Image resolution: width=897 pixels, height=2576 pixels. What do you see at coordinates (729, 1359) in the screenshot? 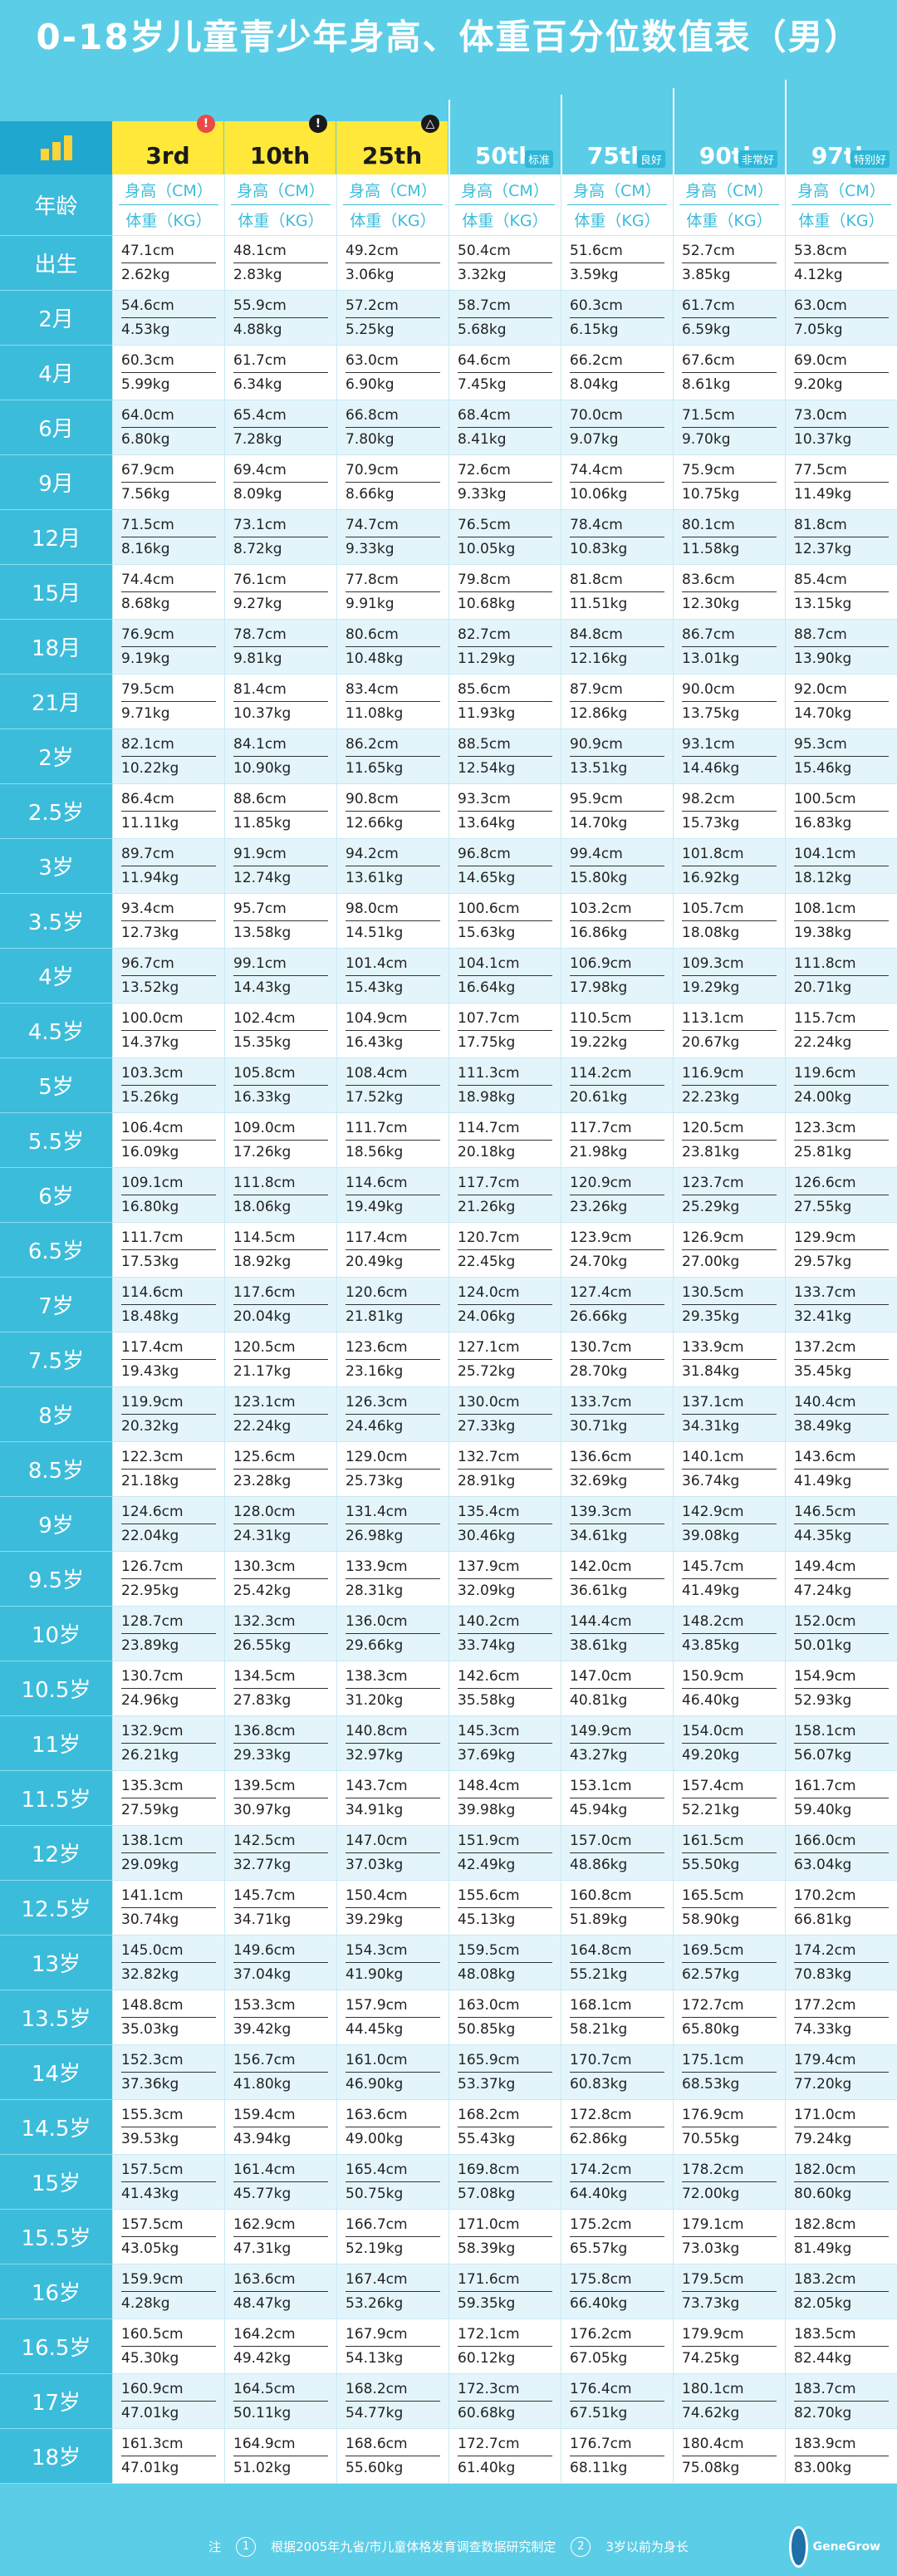
I see `value-cell: 133.9cm 31.84kg` at bounding box center [729, 1359].